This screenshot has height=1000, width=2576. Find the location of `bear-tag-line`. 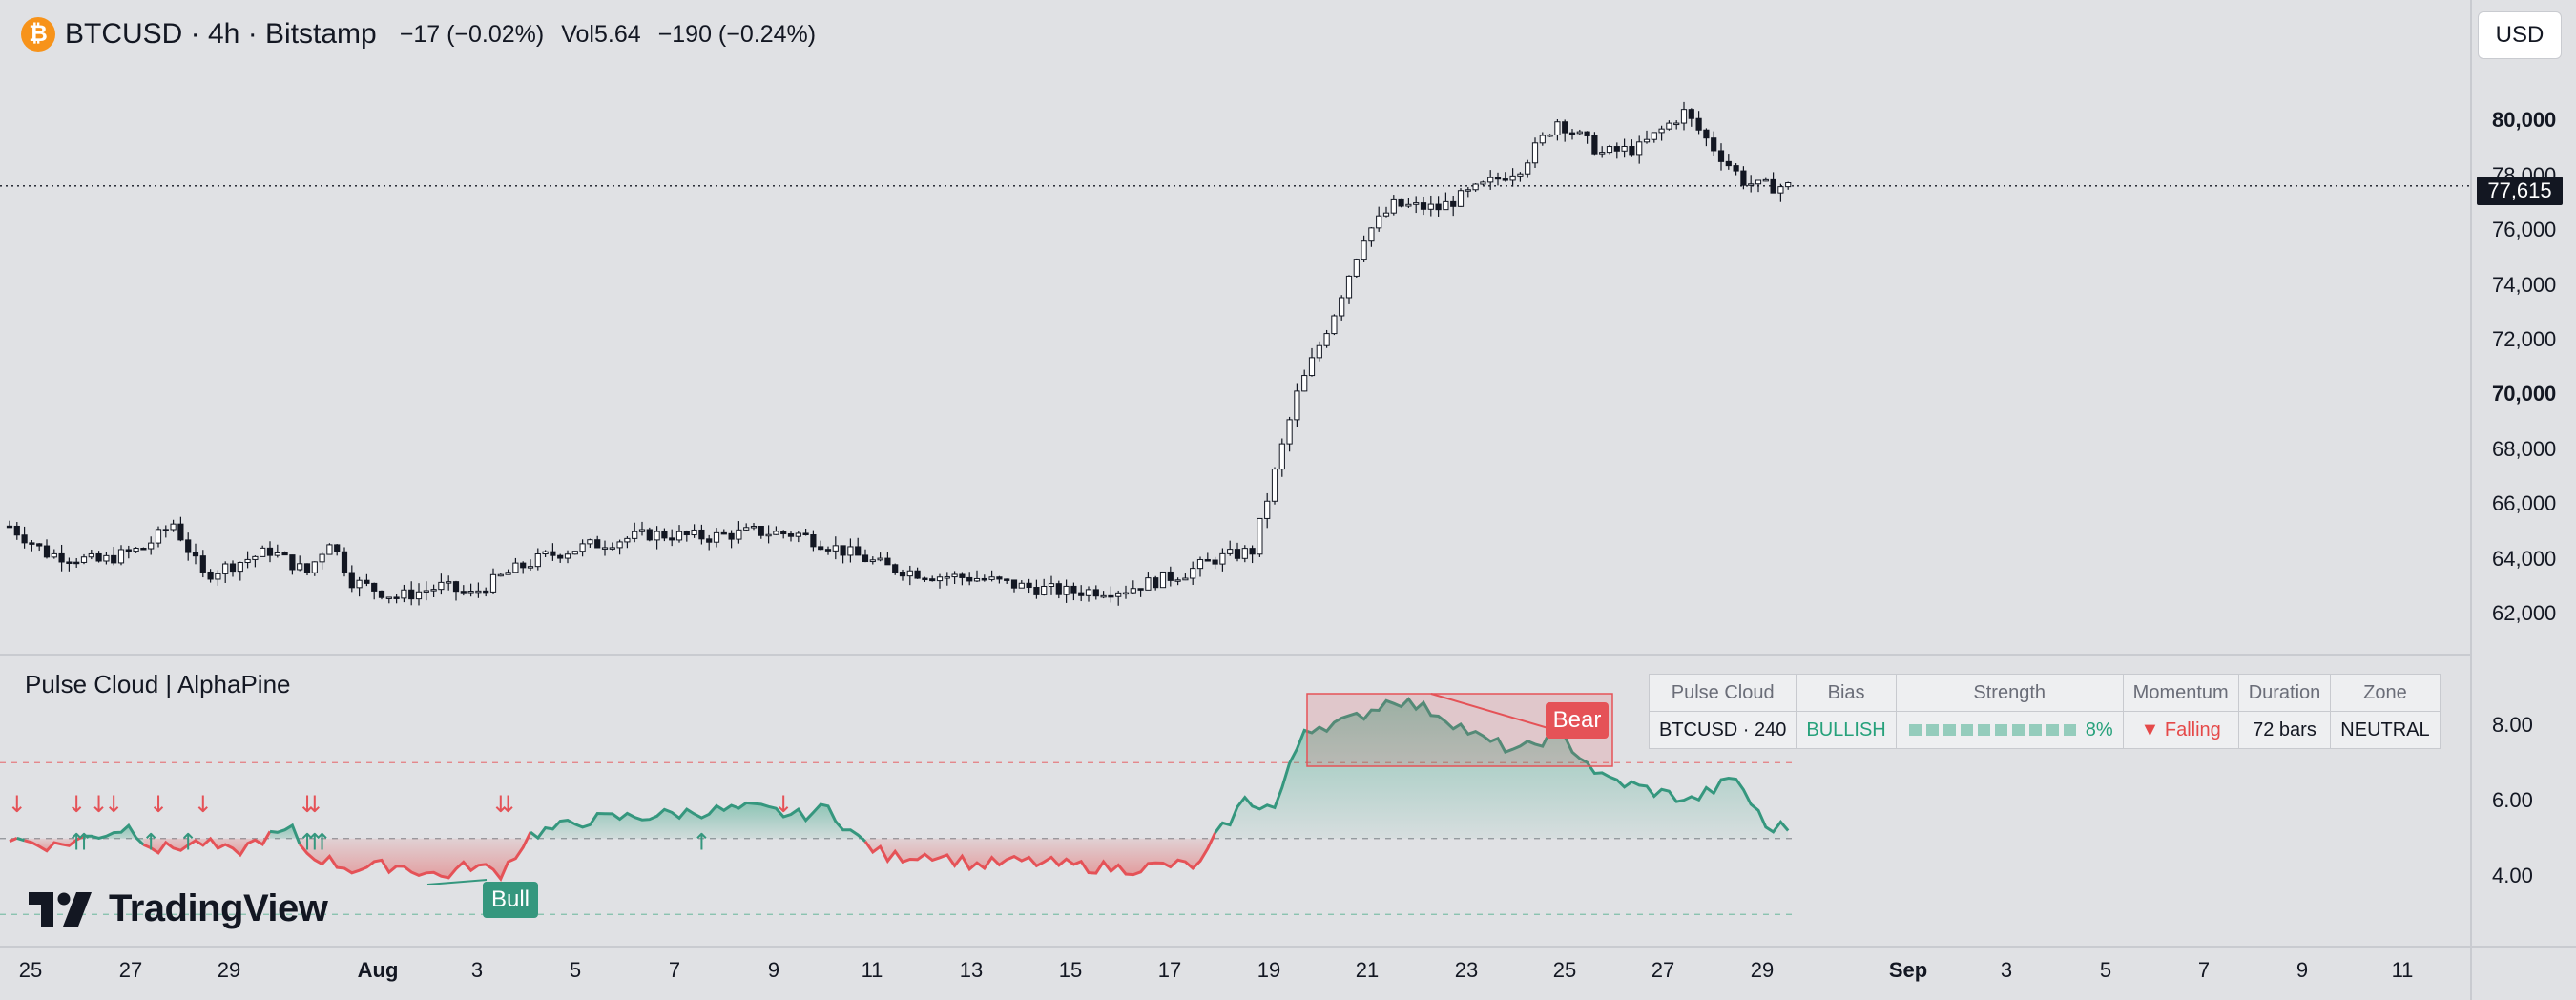

bear-tag-line is located at coordinates (1491, 712).